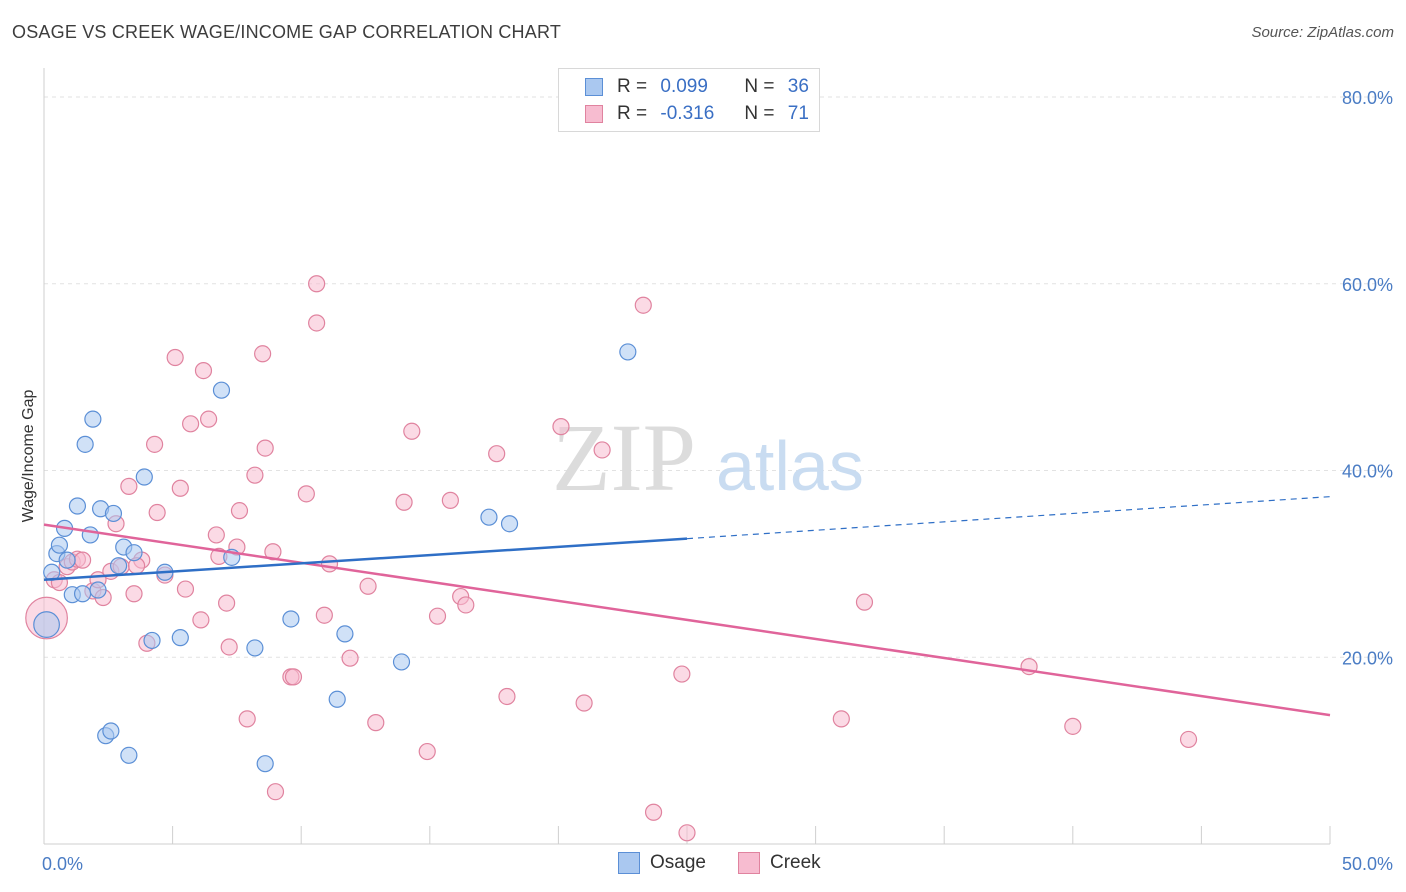 The width and height of the screenshot is (1406, 892). Describe the element at coordinates (678, 862) in the screenshot. I see `legend-osage-label: Osage` at that location.